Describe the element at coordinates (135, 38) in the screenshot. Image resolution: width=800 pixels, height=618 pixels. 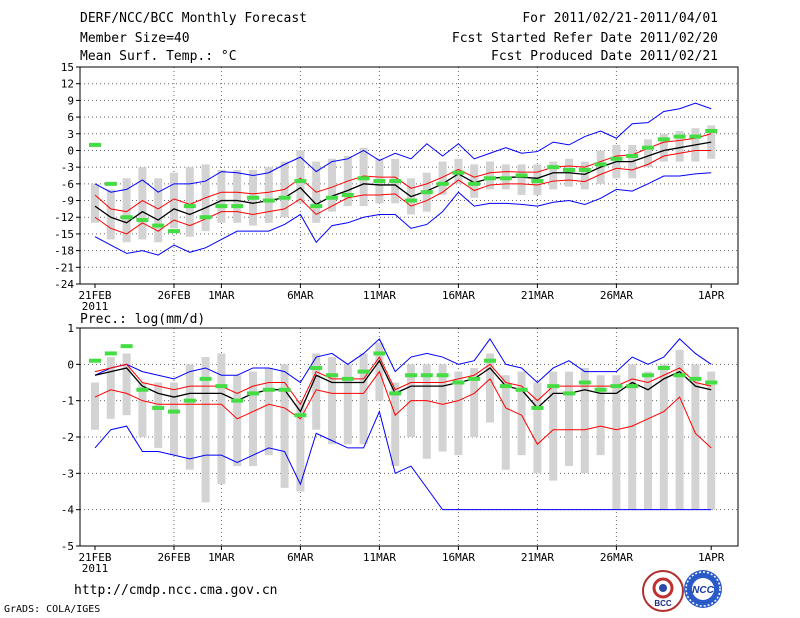
I see `member-size-label: Member Size=40` at that location.